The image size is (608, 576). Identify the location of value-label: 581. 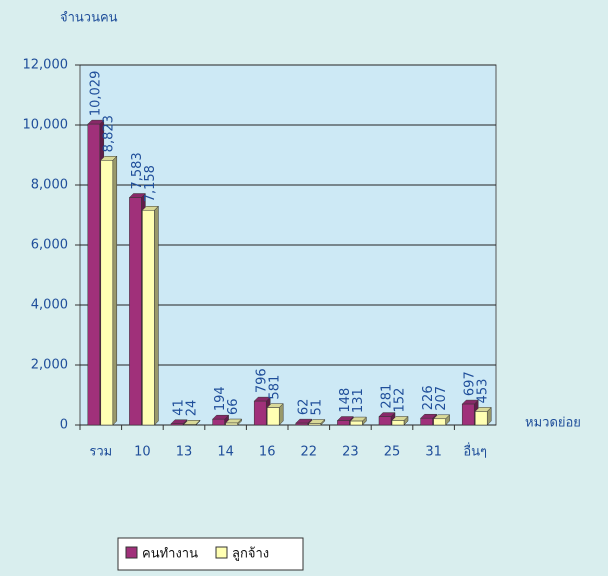
(275, 387).